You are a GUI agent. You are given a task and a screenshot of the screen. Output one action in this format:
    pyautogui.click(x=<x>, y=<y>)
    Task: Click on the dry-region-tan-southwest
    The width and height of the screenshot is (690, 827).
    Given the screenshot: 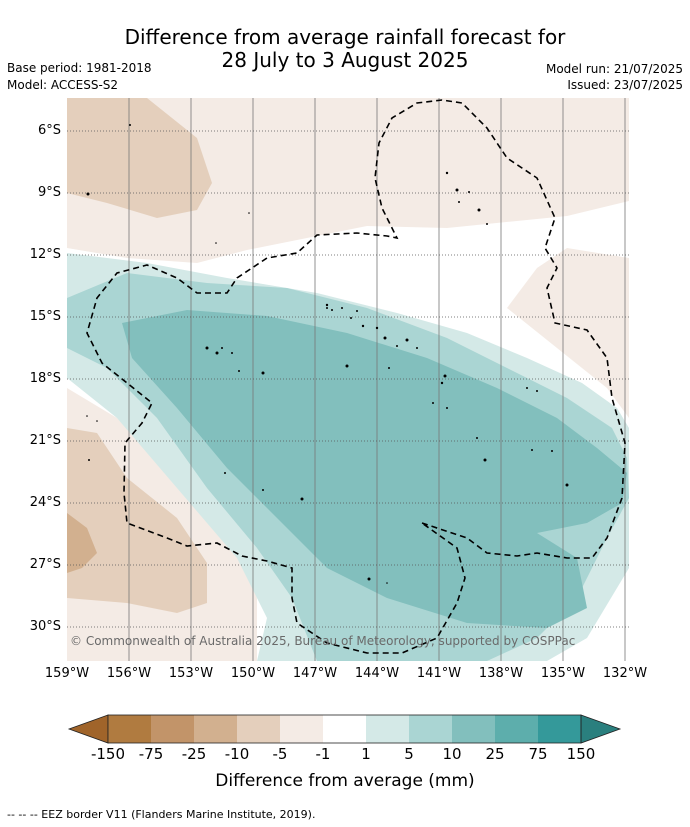 What is the action you would take?
    pyautogui.click(x=137, y=520)
    